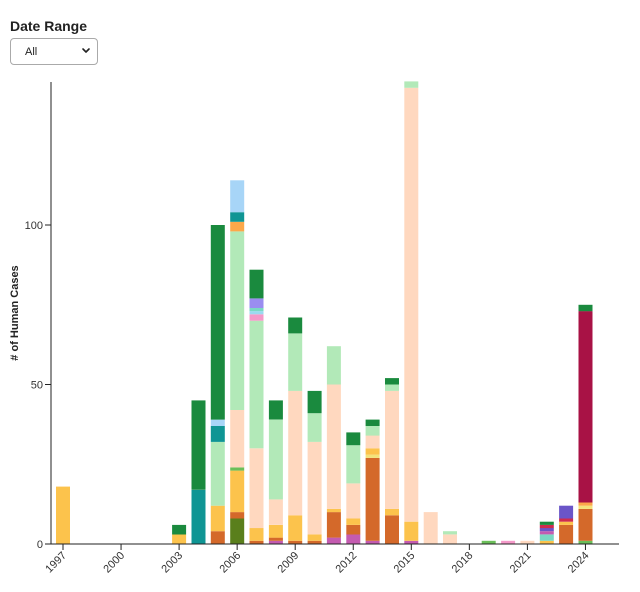  I want to click on x-tick-label-2018: 2018, so click(463, 563).